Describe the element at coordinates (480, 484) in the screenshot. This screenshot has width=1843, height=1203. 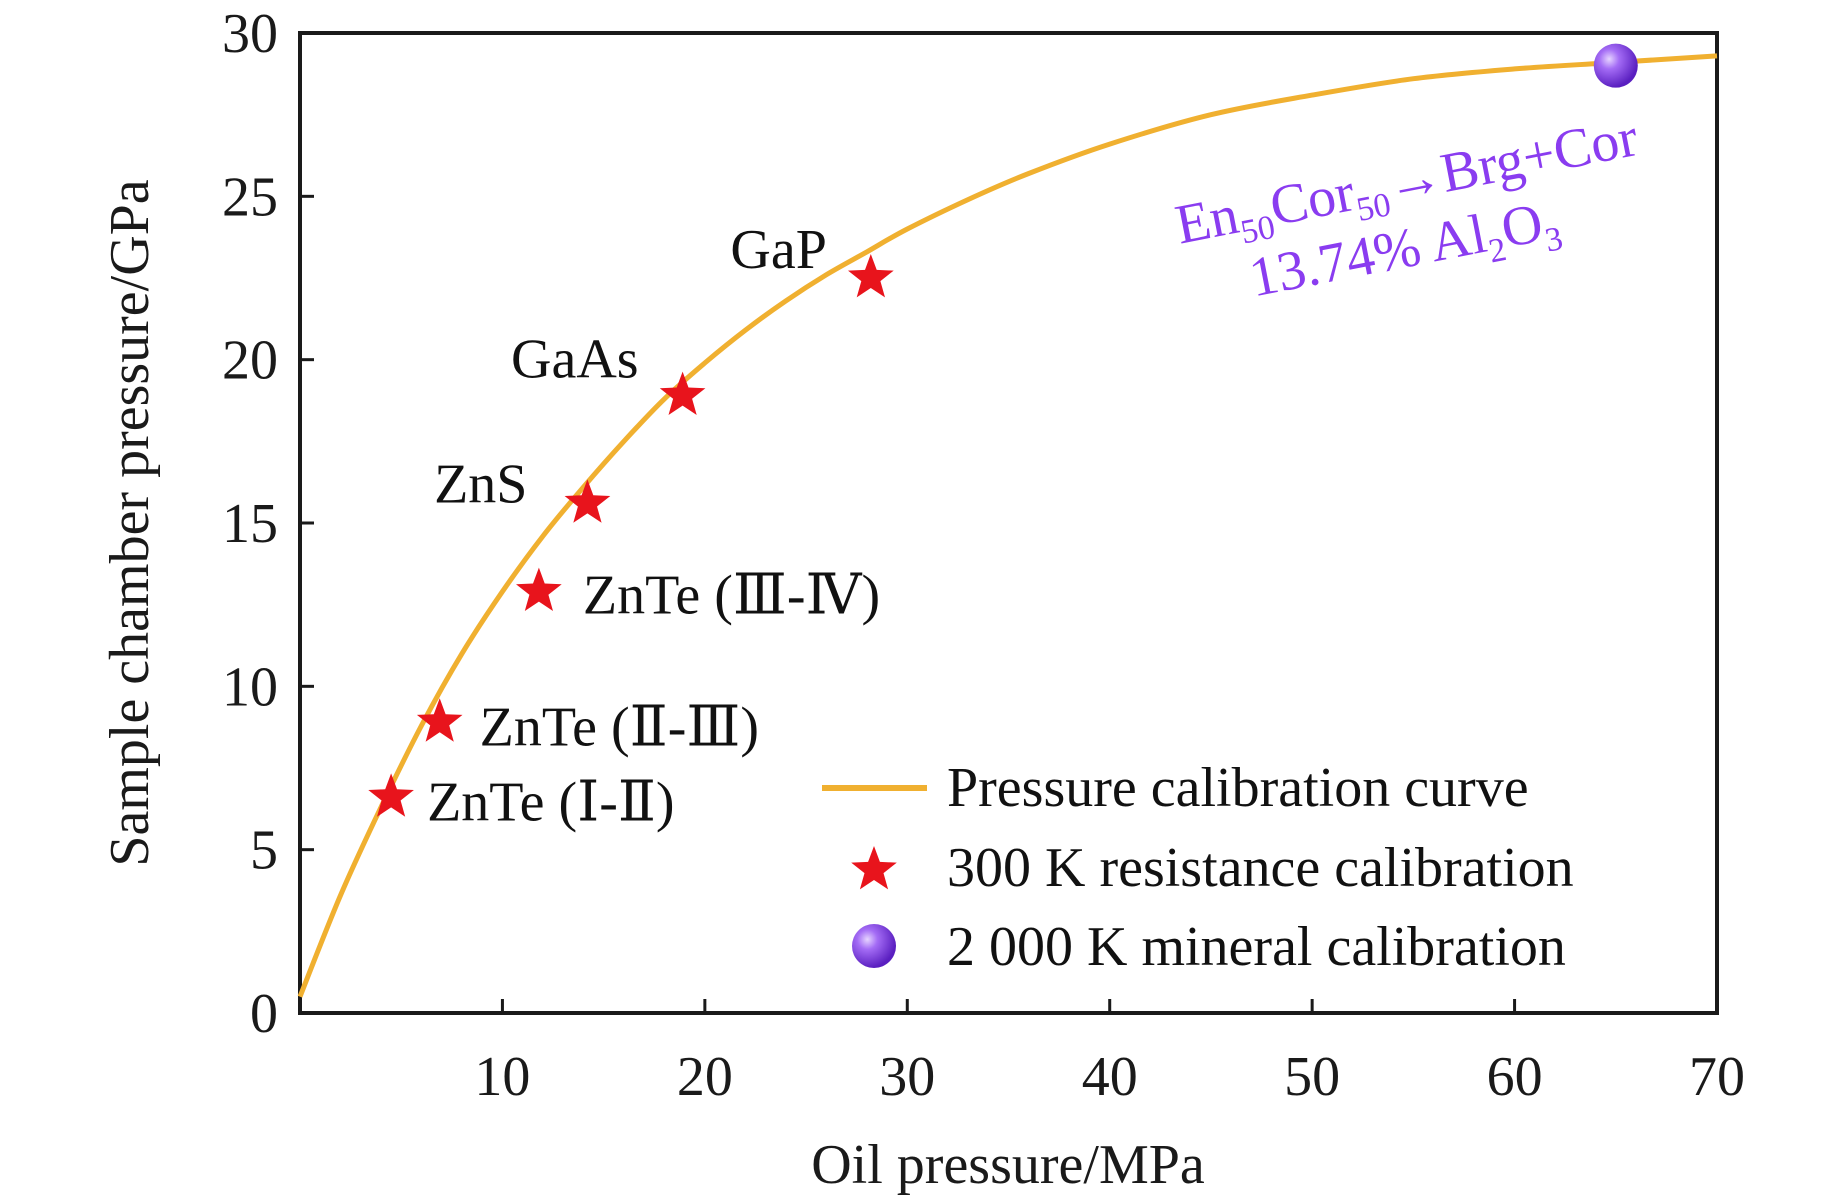
I see `point-annotation: ZnS` at that location.